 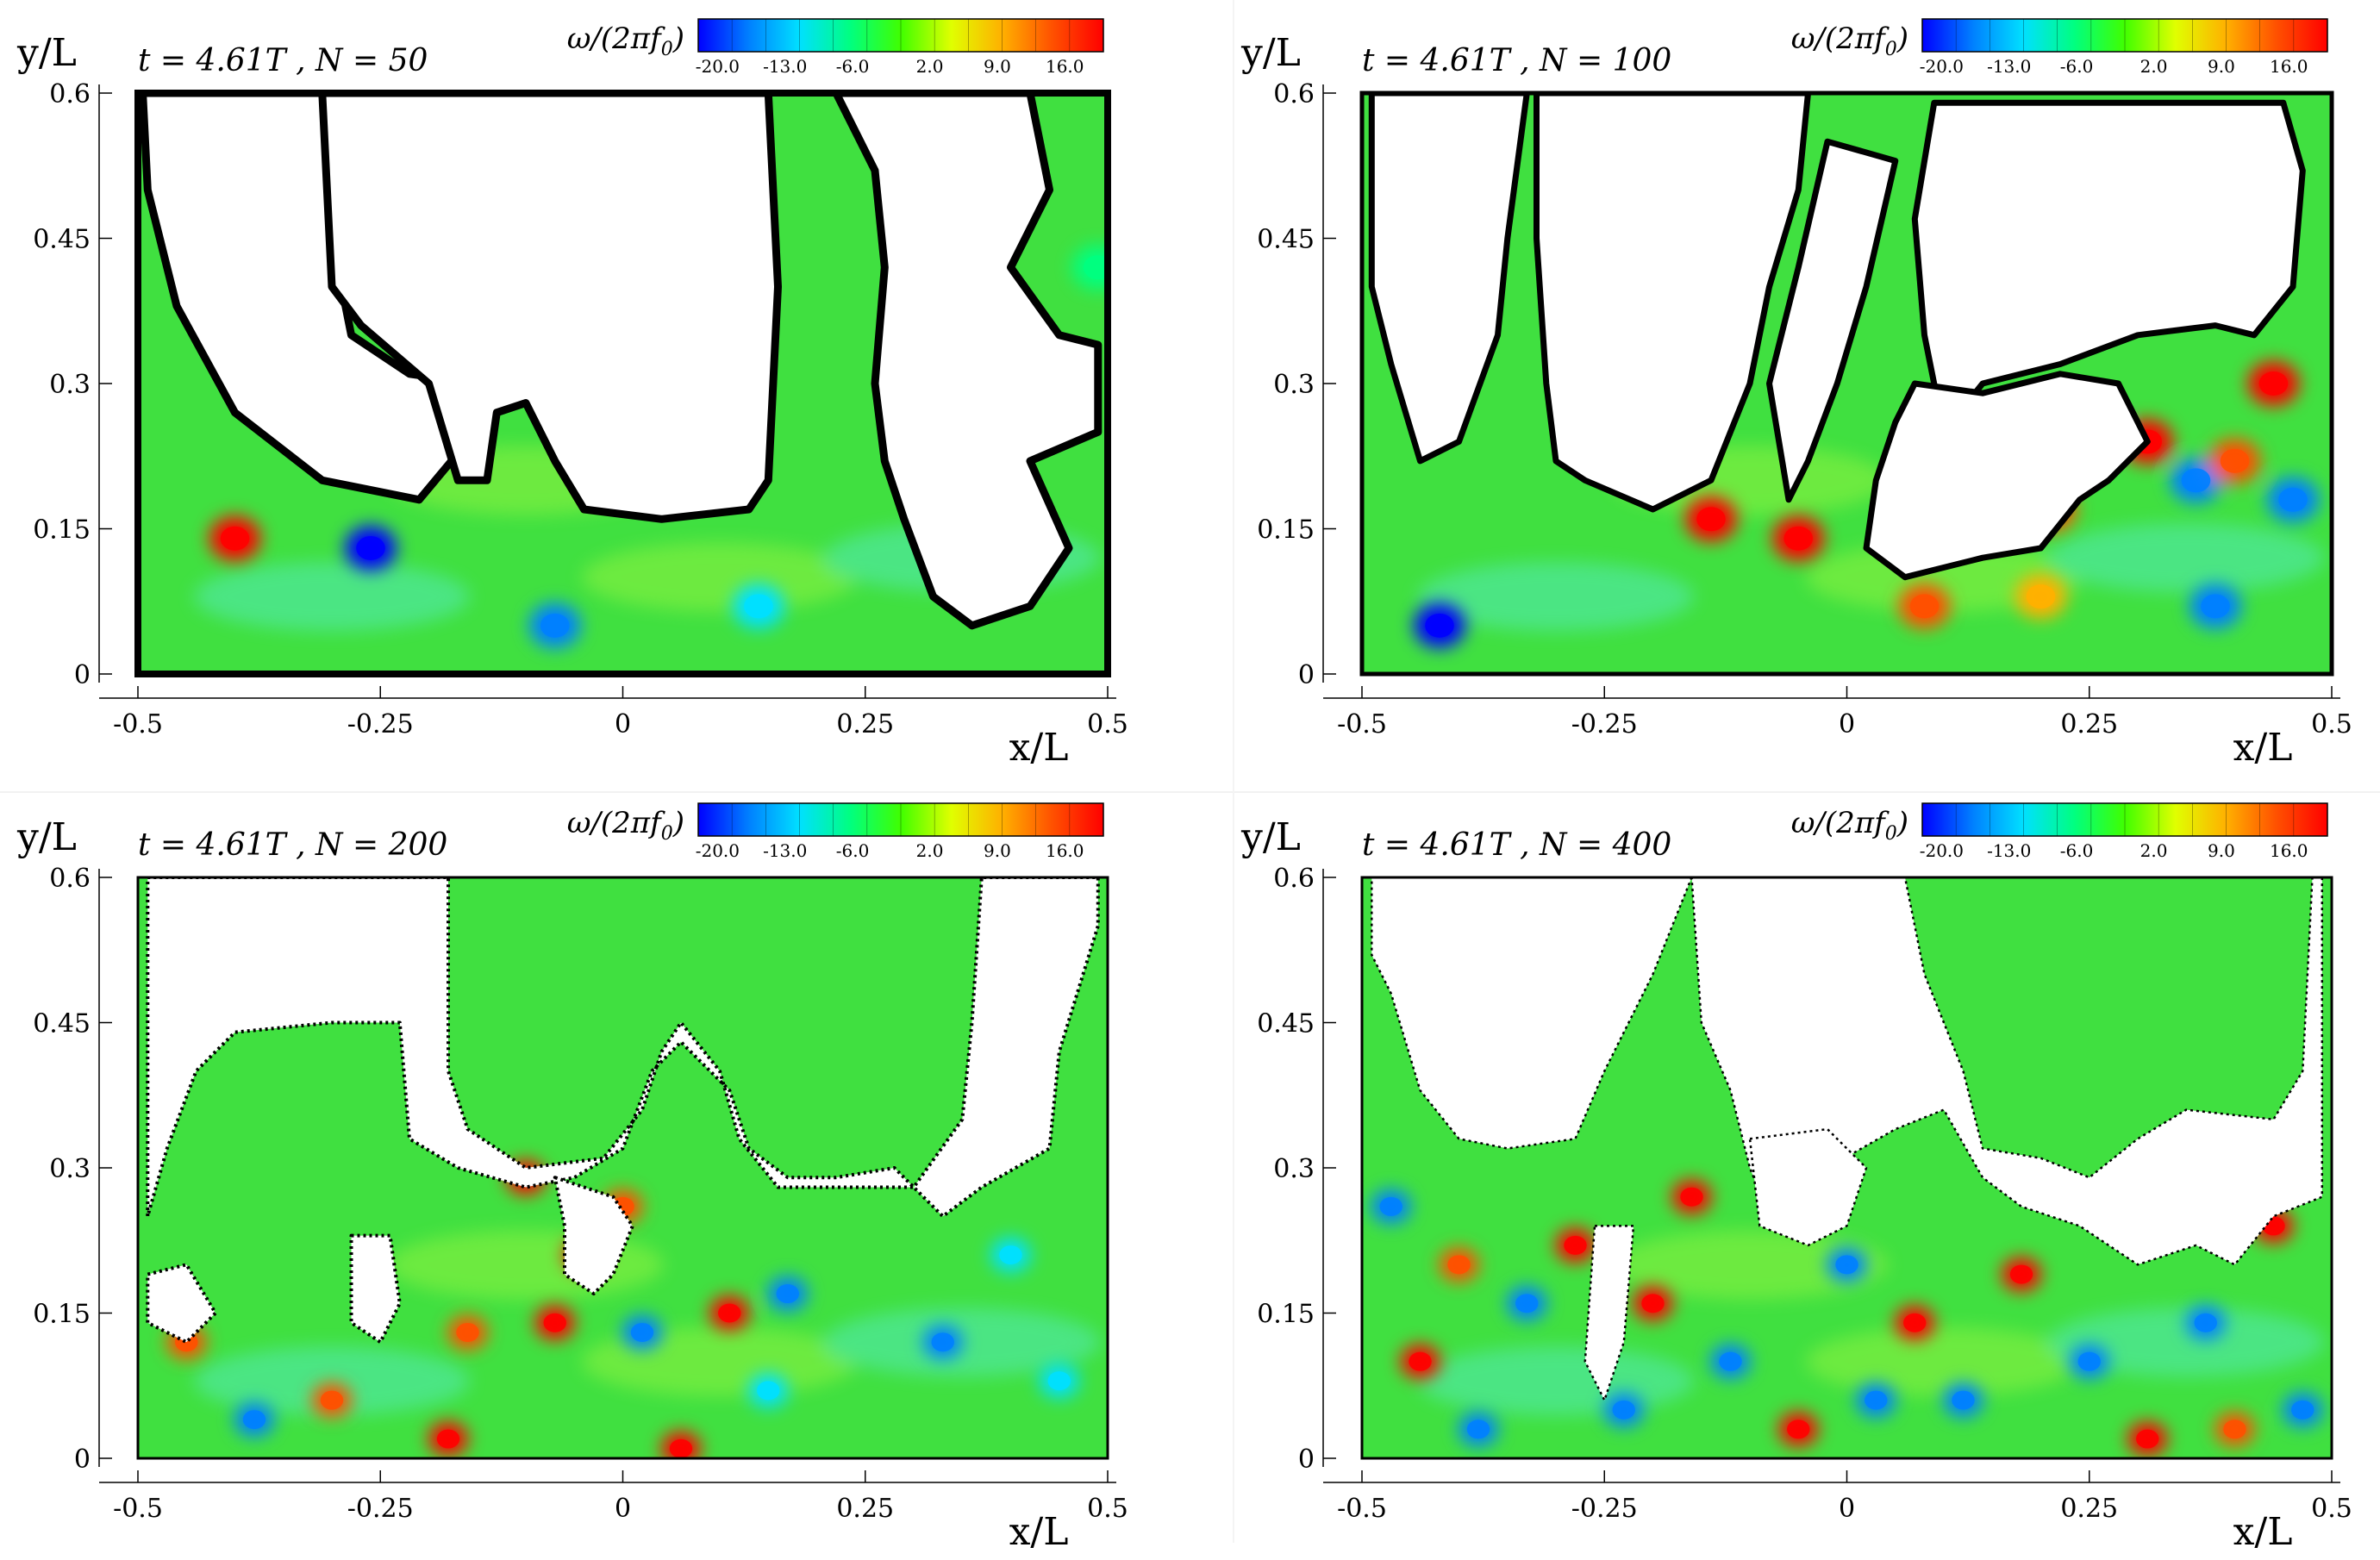 I want to click on panel-separator-vertical, so click(x=1234, y=771).